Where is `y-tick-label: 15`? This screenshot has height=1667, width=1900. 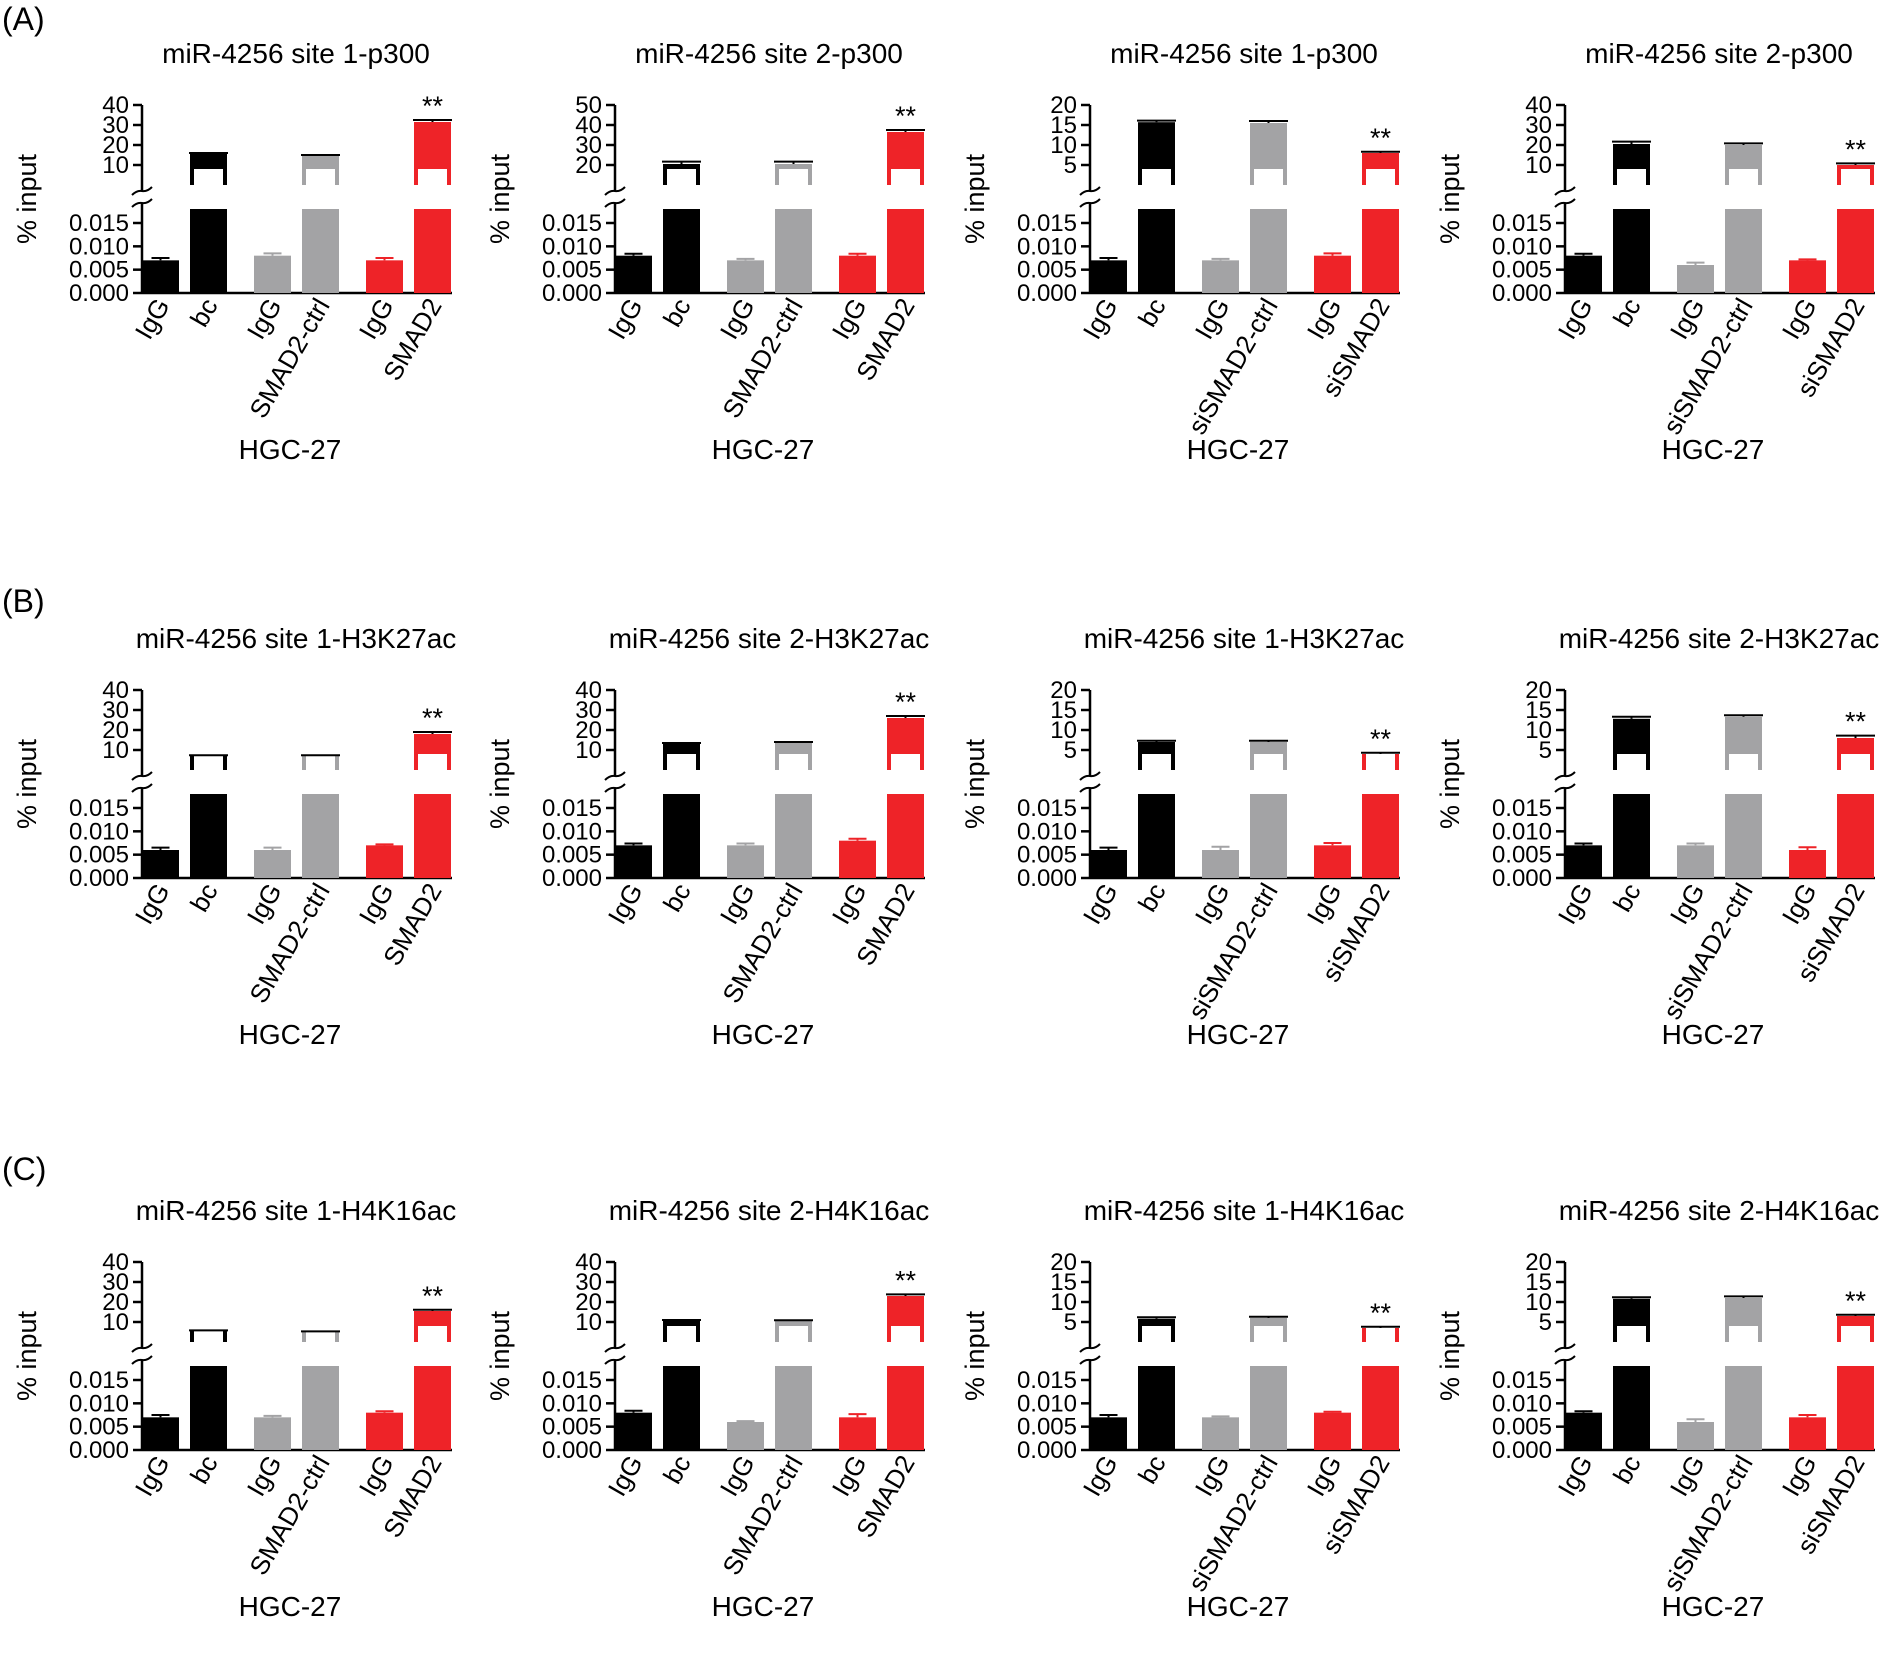
y-tick-label: 15 is located at coordinates (1063, 710).